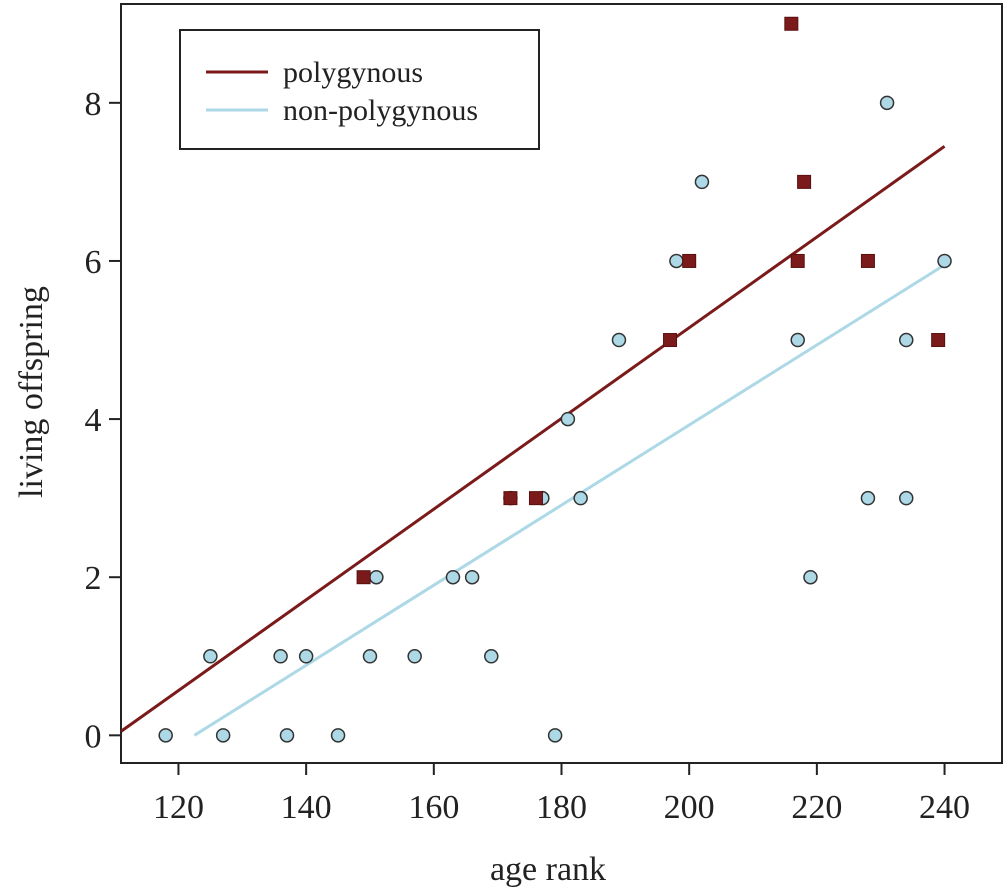 The height and width of the screenshot is (892, 1006). What do you see at coordinates (306, 807) in the screenshot?
I see `x-tick-label-140: 140` at bounding box center [306, 807].